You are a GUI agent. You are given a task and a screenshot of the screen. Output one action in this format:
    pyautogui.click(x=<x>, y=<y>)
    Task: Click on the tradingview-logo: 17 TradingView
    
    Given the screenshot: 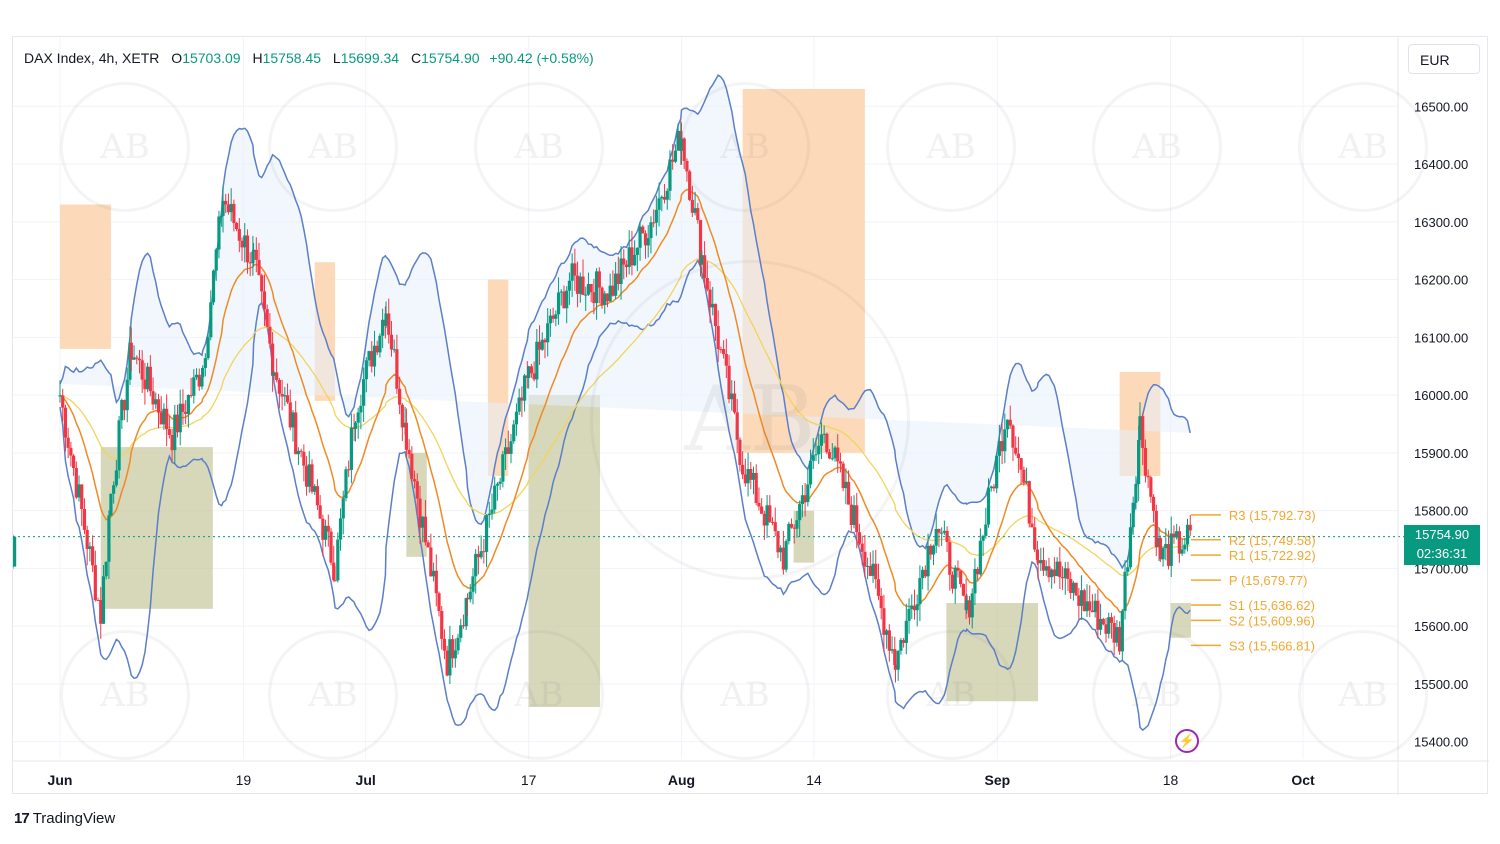 What is the action you would take?
    pyautogui.click(x=64, y=818)
    